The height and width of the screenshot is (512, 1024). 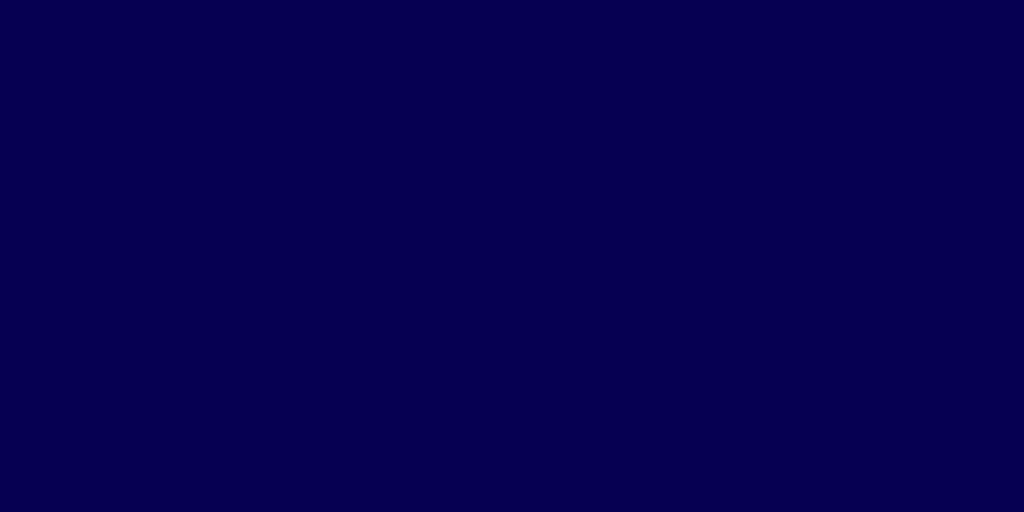 What do you see at coordinates (512, 502) in the screenshot?
I see `source-block` at bounding box center [512, 502].